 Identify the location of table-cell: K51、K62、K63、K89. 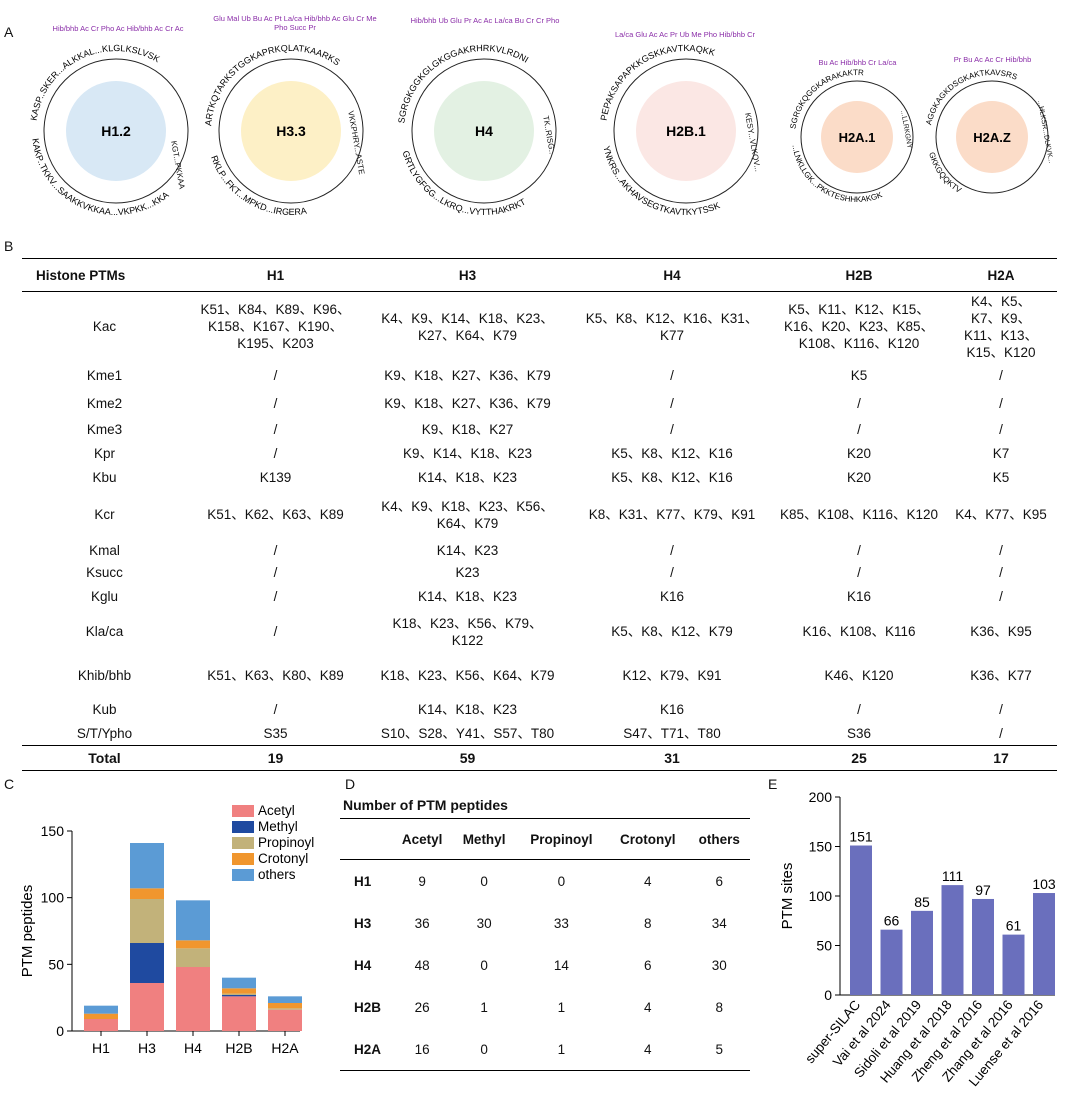
(275, 514).